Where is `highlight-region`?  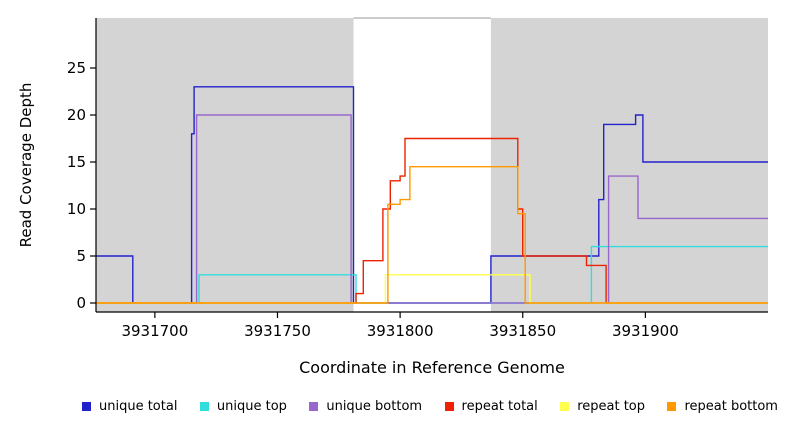
highlight-region is located at coordinates (422, 165).